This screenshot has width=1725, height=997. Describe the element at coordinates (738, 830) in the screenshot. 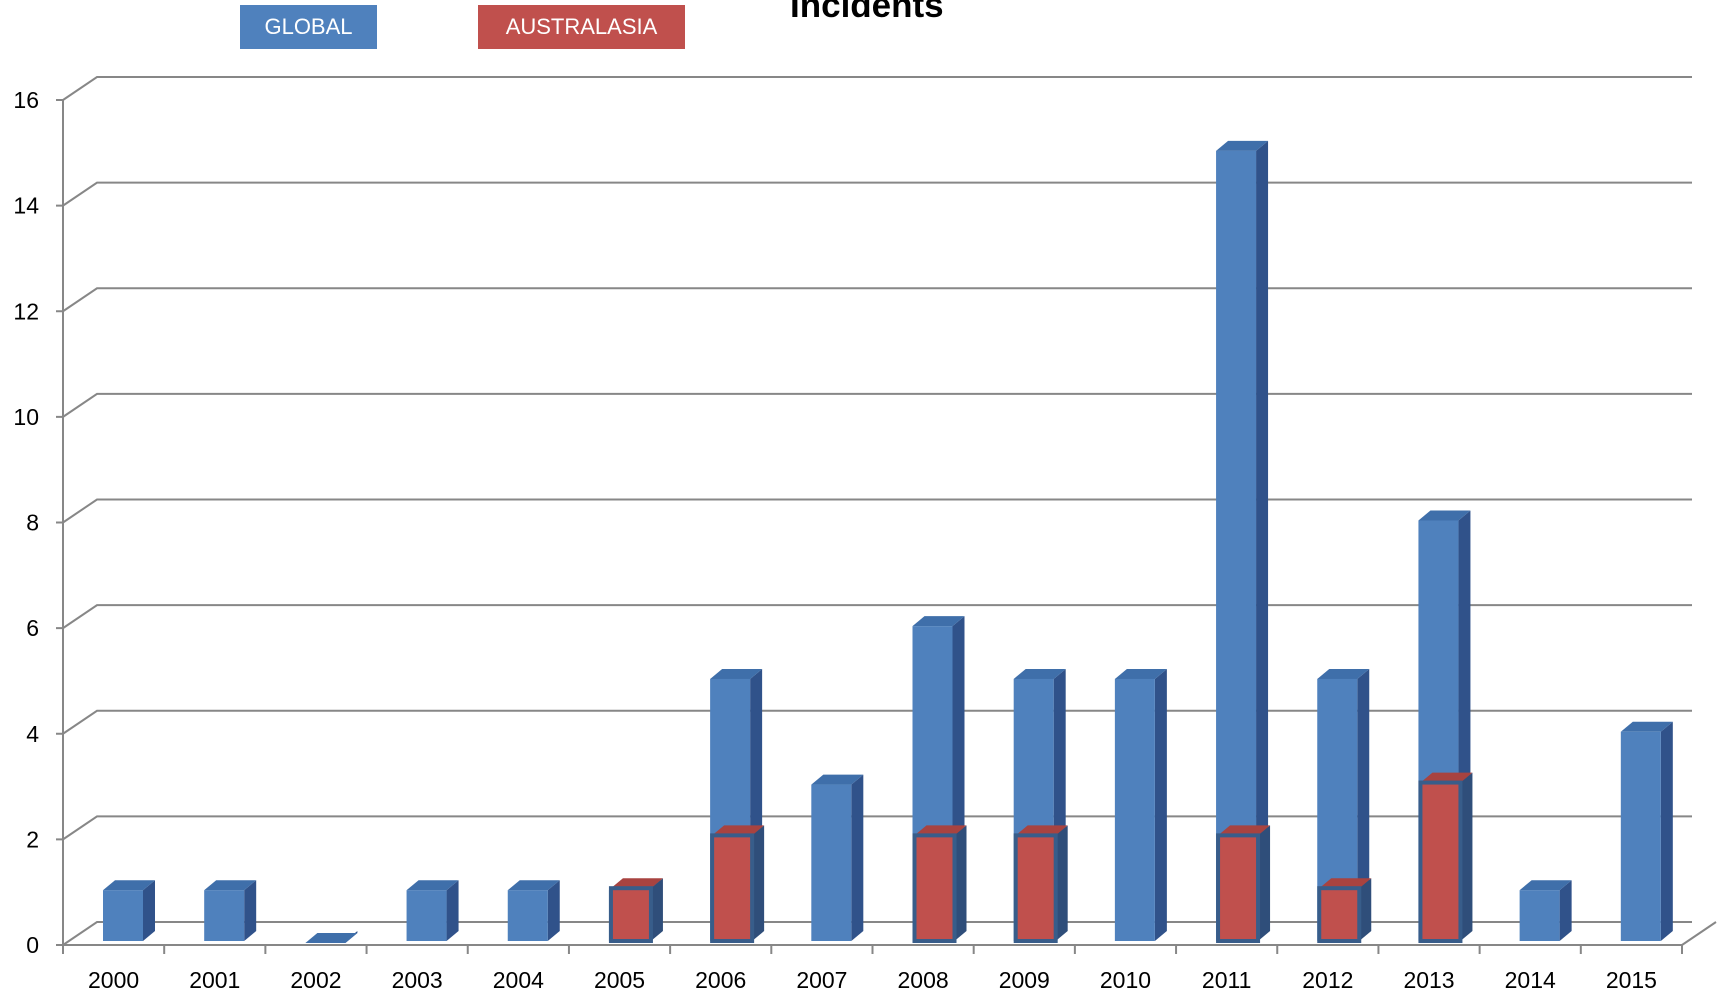

I see `bar-australasia-2006-top` at that location.